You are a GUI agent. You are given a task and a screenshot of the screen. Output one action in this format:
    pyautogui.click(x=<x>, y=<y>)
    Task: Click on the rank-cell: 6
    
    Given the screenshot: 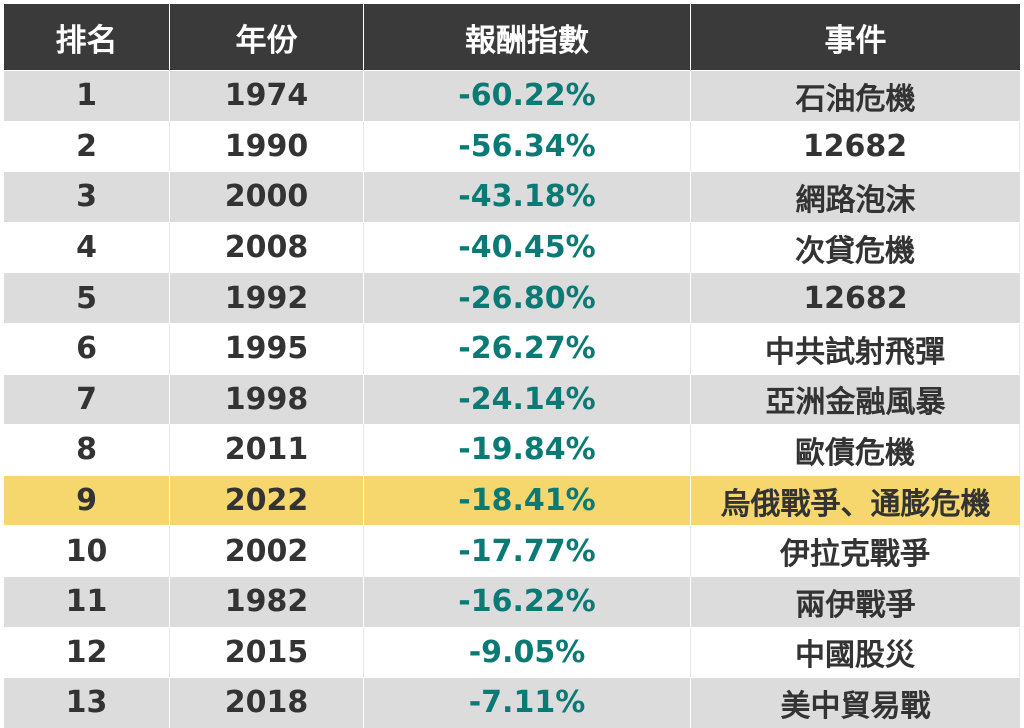 What is the action you would take?
    pyautogui.click(x=87, y=348)
    